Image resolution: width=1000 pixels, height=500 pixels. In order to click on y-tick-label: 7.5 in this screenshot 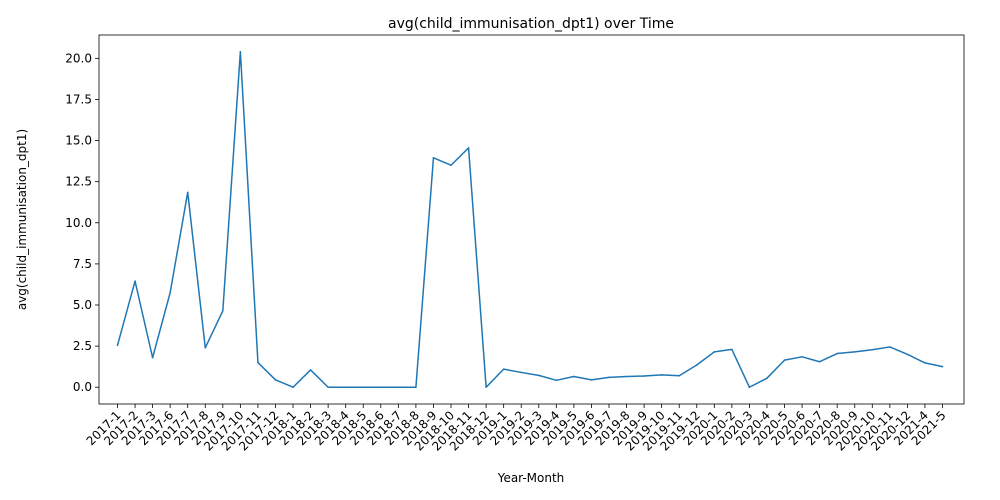, I will do `click(82, 264)`.